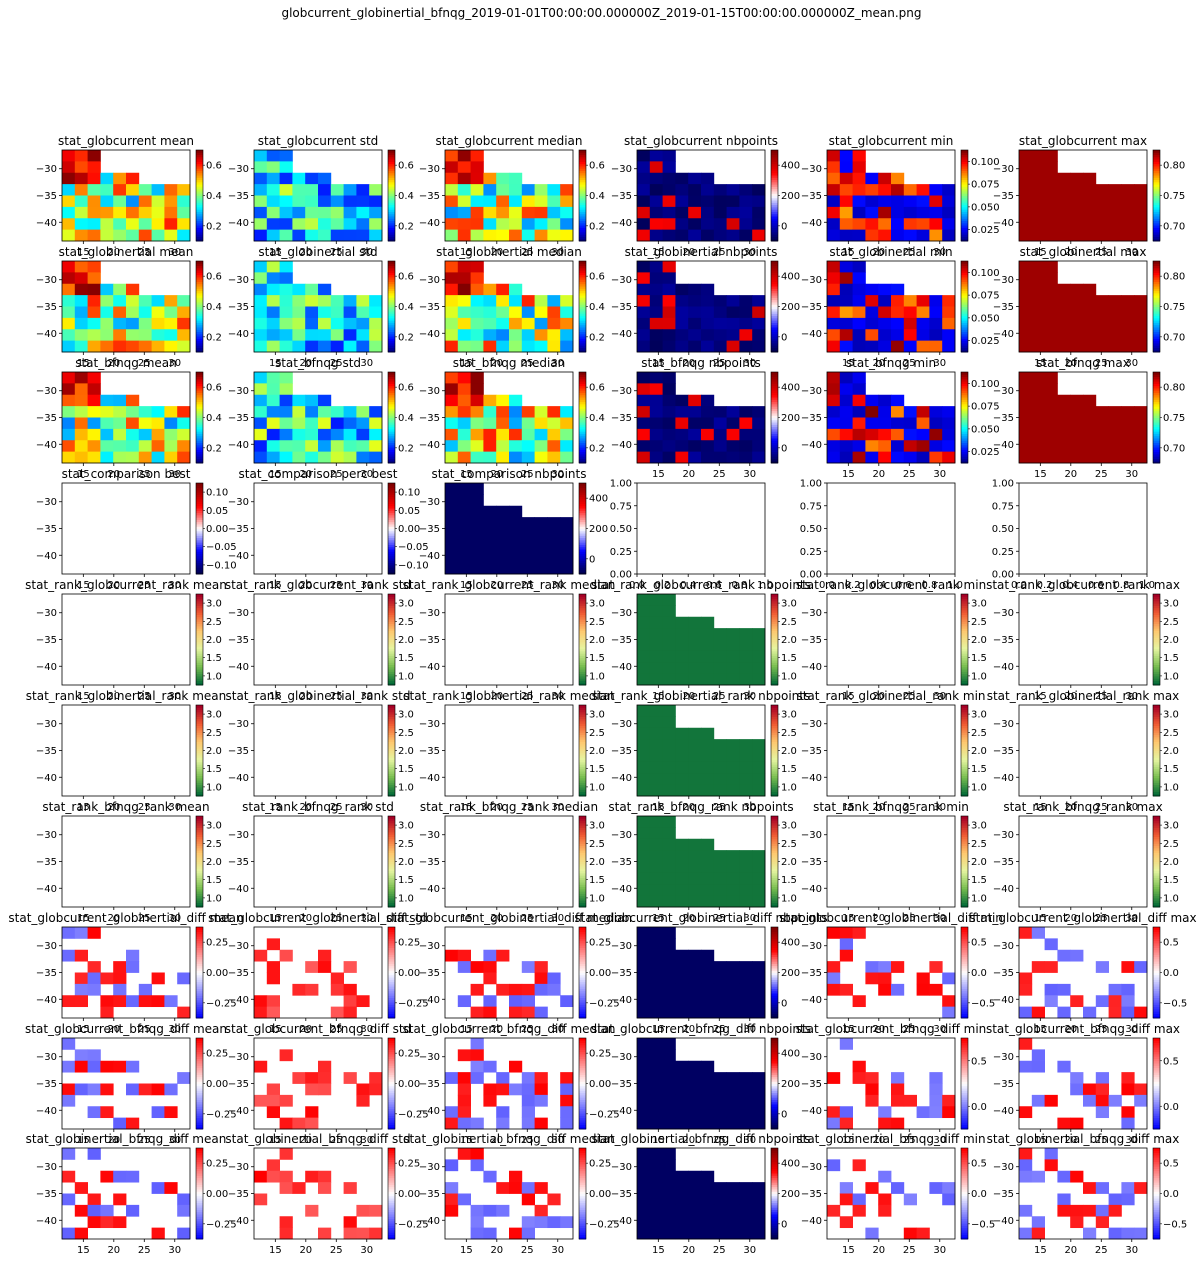  Describe the element at coordinates (979, 826) in the screenshot. I see `colorbar-tick-label: 3.0` at that location.